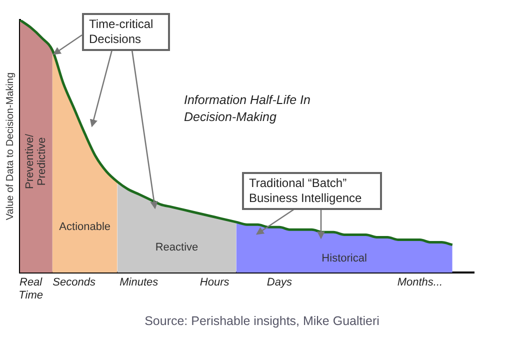  I want to click on annotation: Information Half-Life In Decision-Making, so click(248, 109).